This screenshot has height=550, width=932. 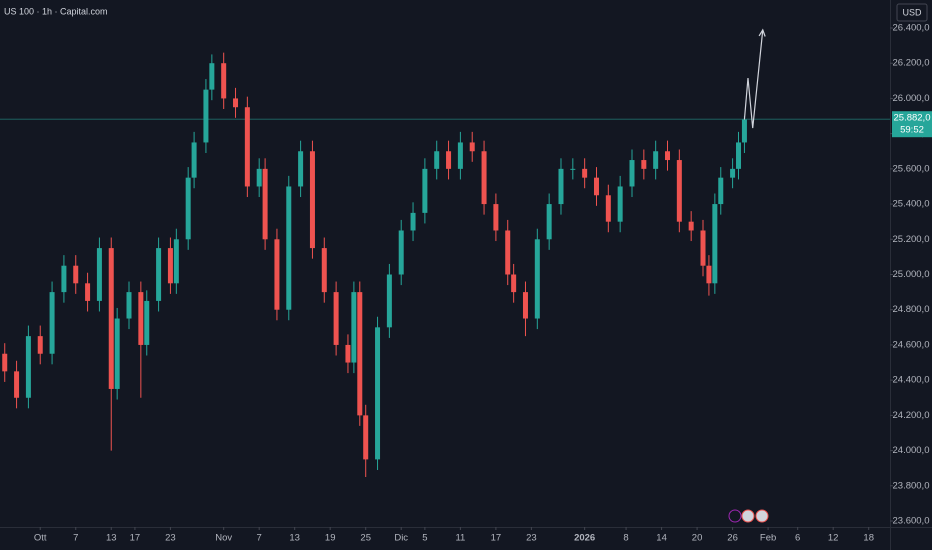 I want to click on x-tick-label: 11, so click(x=460, y=538).